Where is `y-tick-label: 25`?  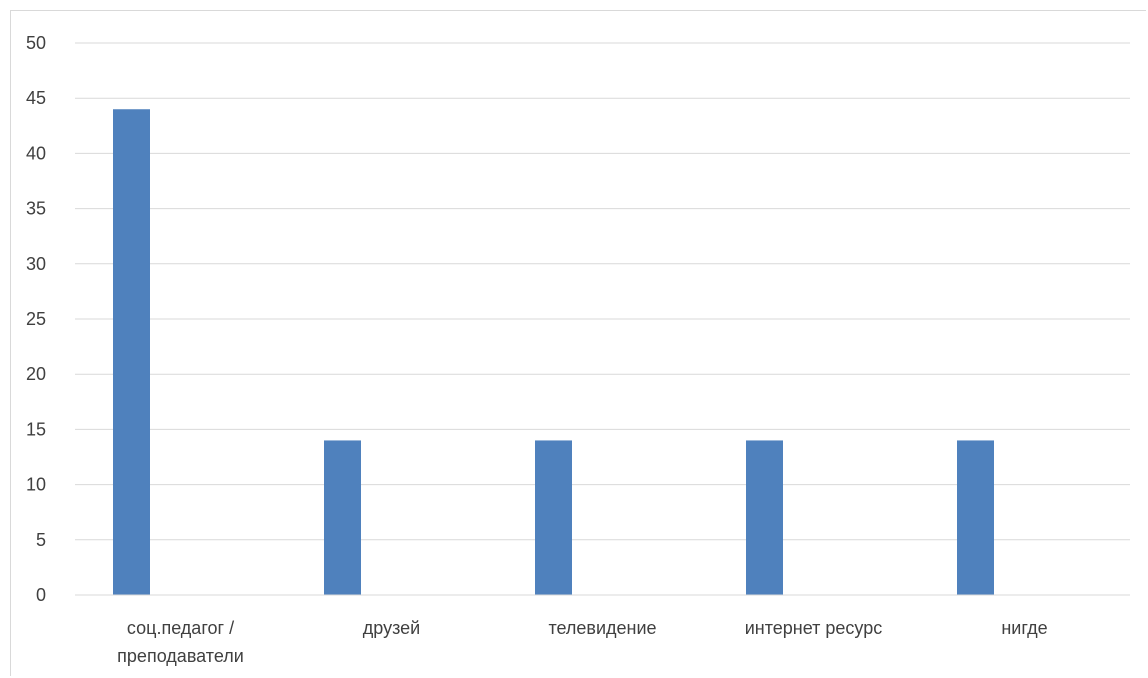 y-tick-label: 25 is located at coordinates (36, 319).